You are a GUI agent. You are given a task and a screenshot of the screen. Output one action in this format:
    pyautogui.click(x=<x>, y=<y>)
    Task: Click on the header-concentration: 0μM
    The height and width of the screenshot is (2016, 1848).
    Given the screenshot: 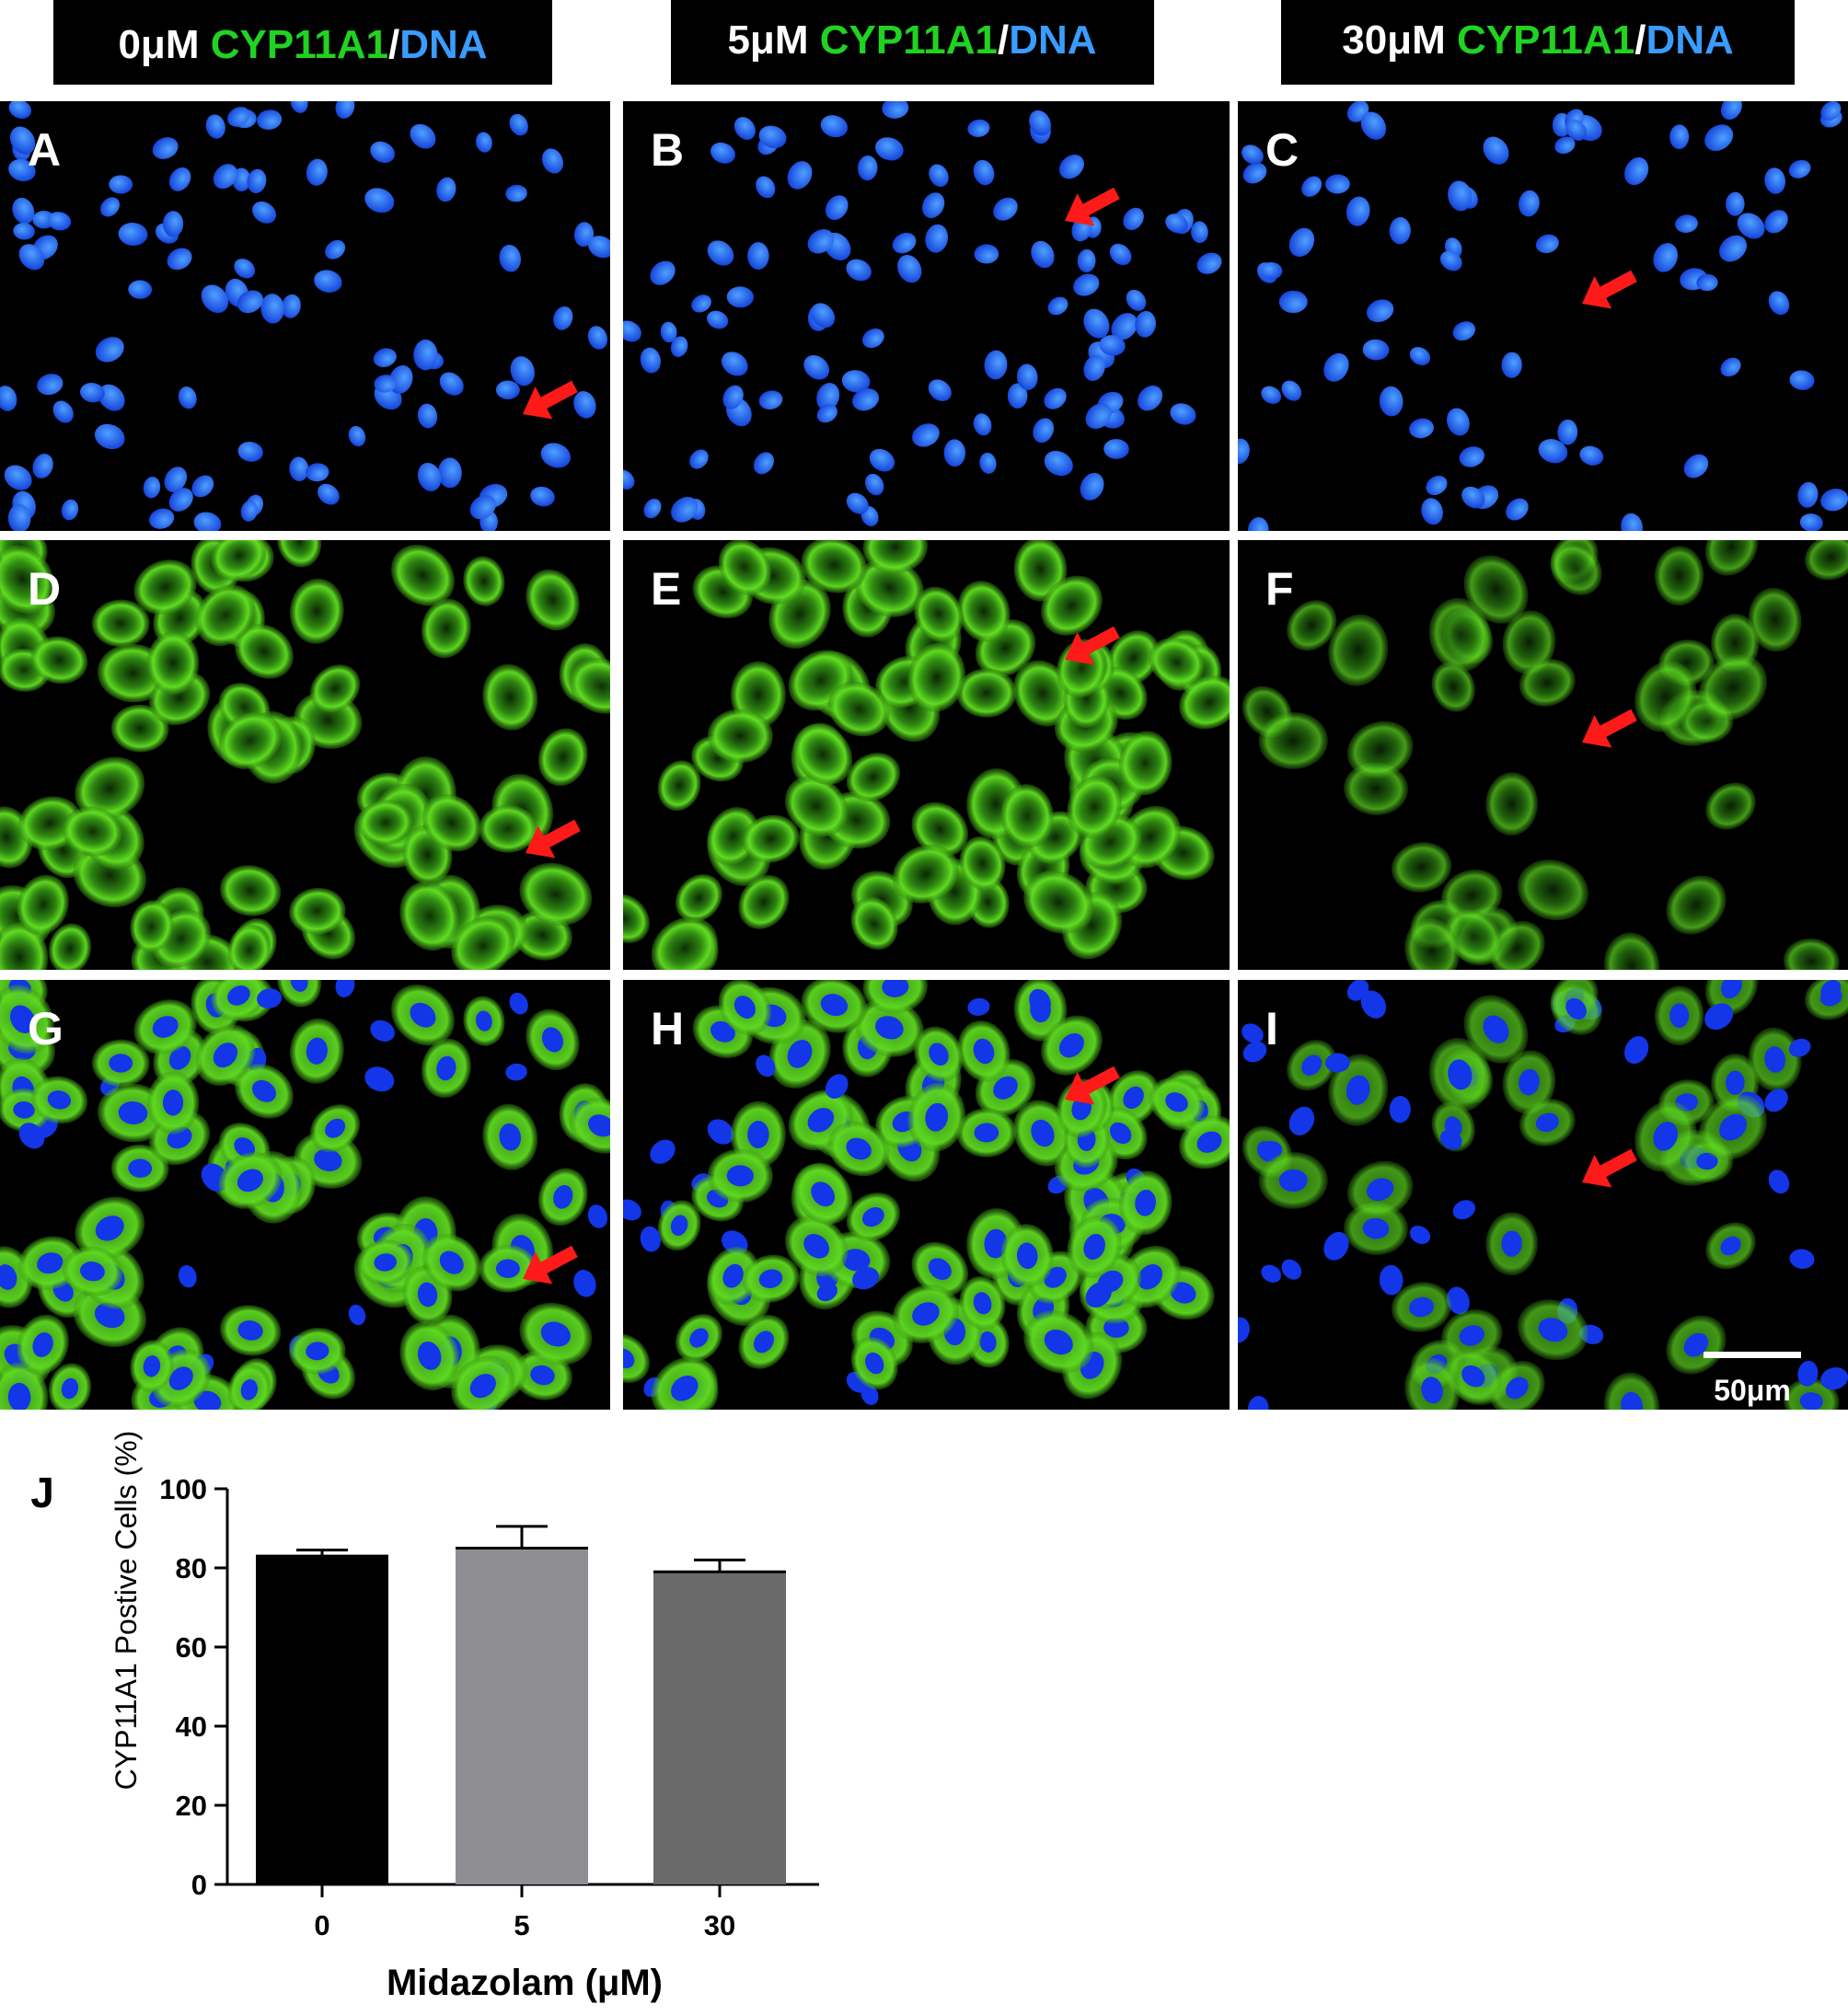 What is the action you would take?
    pyautogui.click(x=158, y=44)
    